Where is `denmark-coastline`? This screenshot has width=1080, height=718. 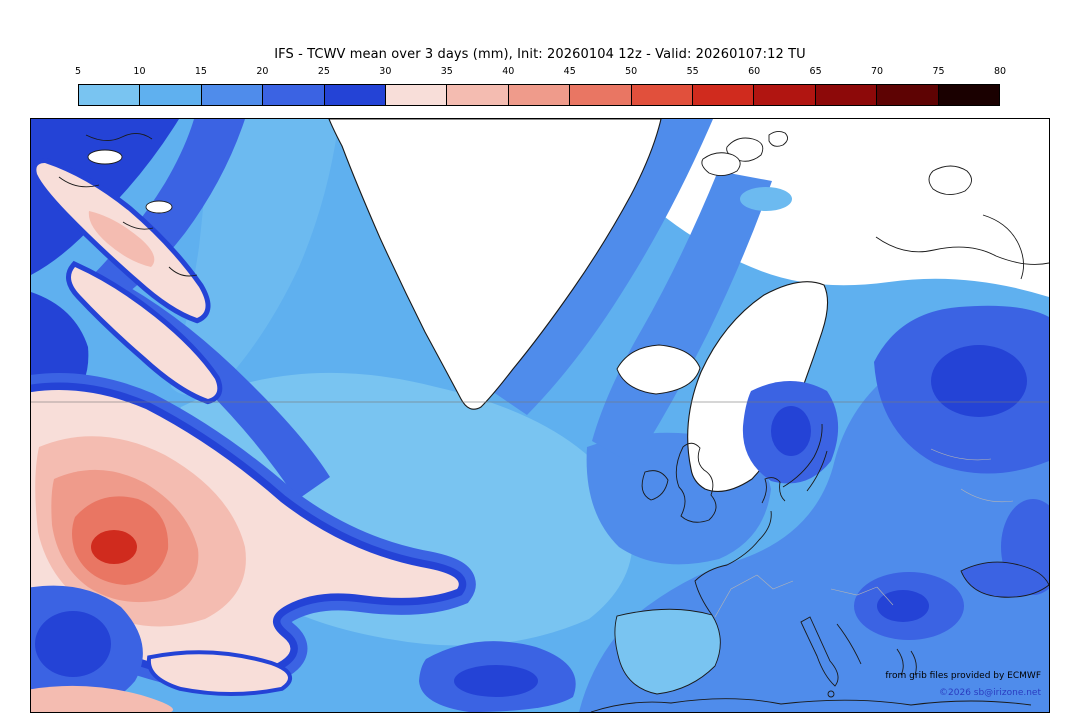 denmark-coastline is located at coordinates (773, 490).